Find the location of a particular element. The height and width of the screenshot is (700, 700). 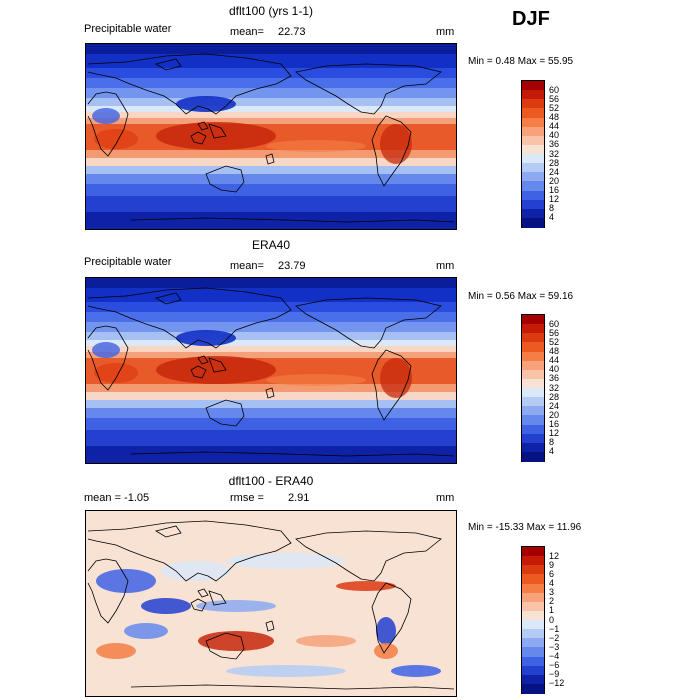

panel-1-variable-label: Precipitable water is located at coordinates (128, 29).